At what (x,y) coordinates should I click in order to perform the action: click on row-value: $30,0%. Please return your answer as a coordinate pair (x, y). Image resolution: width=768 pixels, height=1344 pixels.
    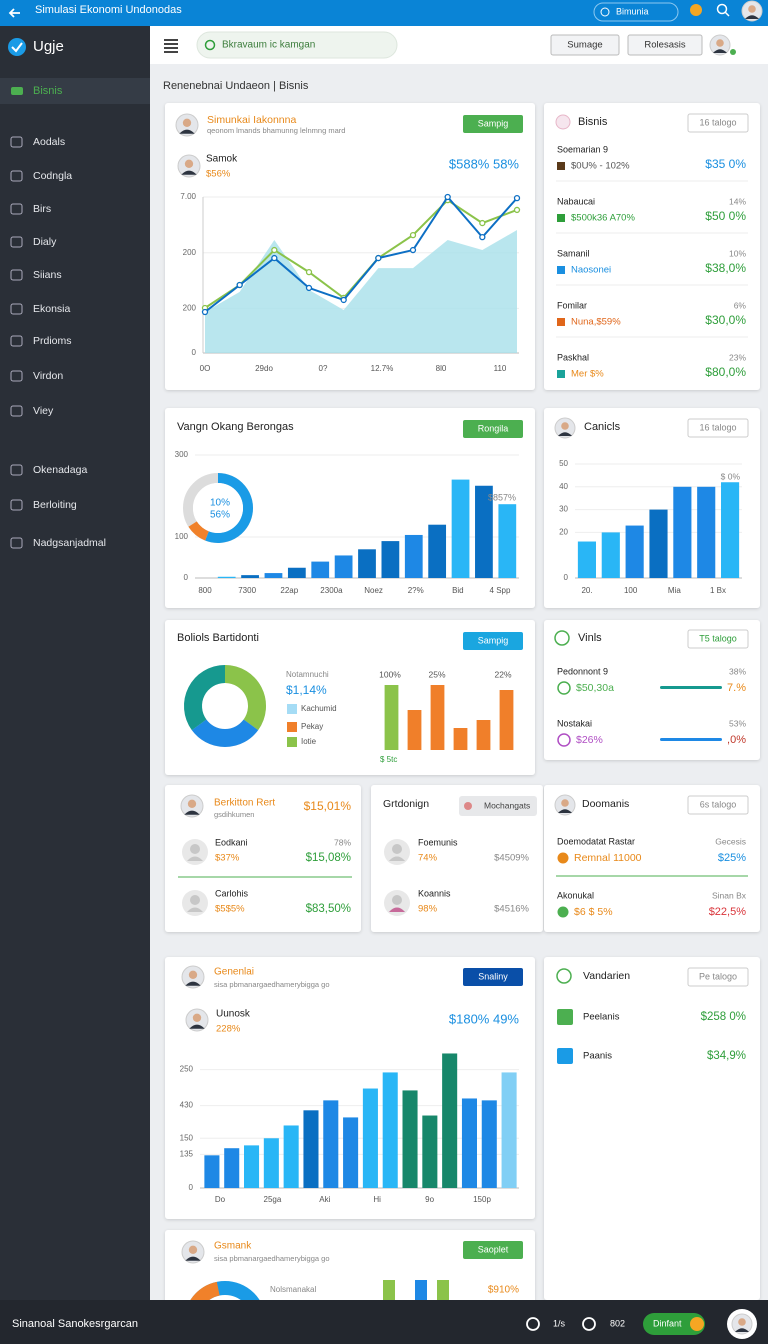
    Looking at the image, I should click on (725, 320).